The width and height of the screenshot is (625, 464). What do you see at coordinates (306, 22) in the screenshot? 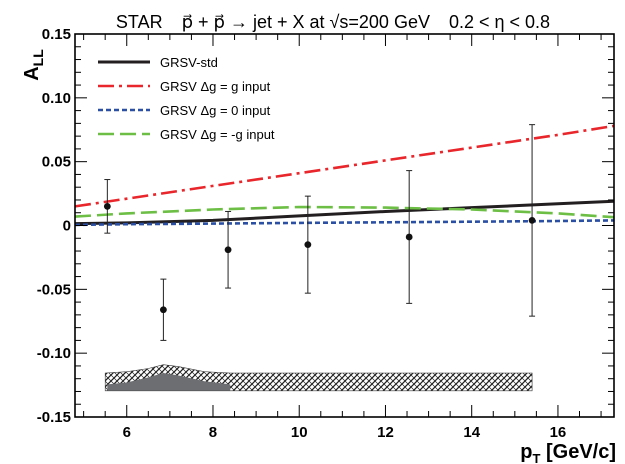
I see `title-reaction: p⃗ + p⃗ → jet + X at √s=200 GeV` at bounding box center [306, 22].